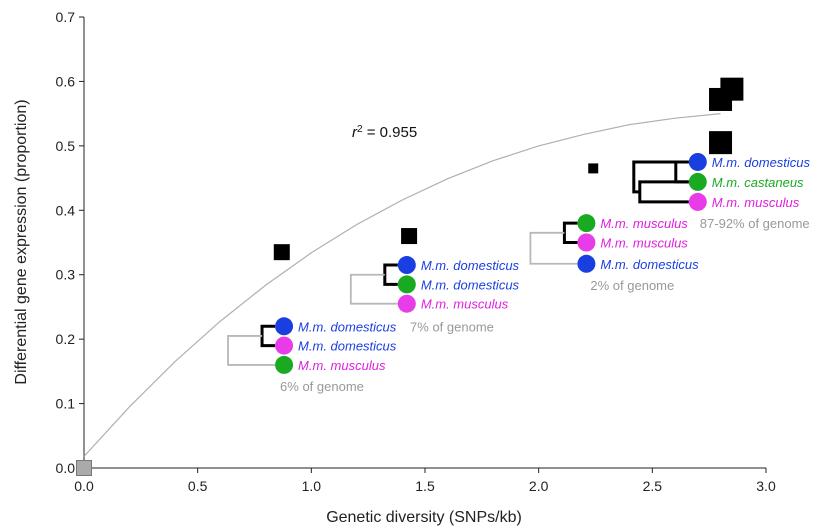 The height and width of the screenshot is (529, 818). I want to click on x-tick-label: 1.5, so click(425, 486).